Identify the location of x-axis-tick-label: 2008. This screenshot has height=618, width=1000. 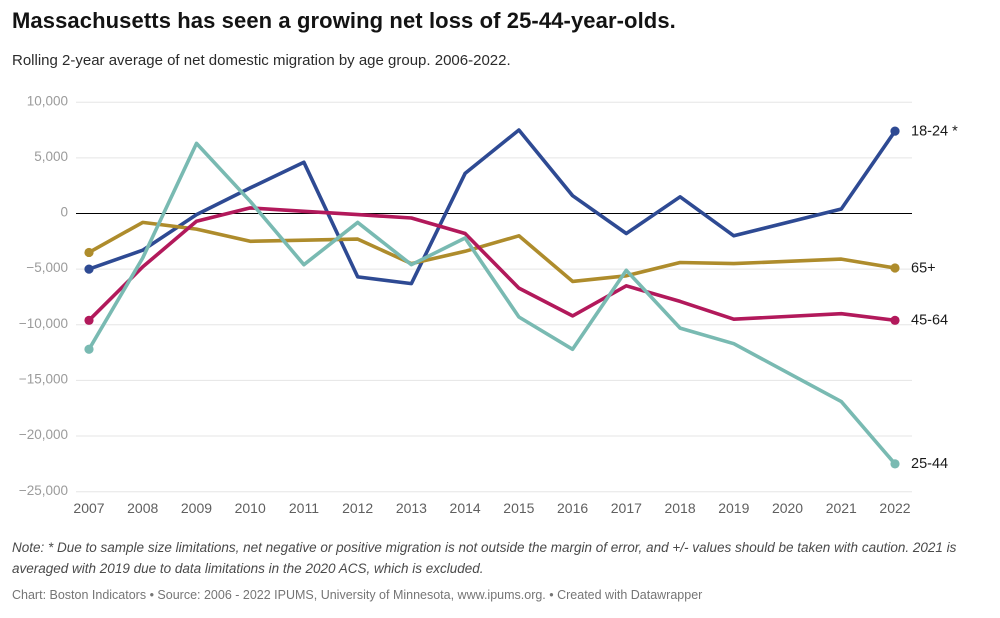
(142, 508).